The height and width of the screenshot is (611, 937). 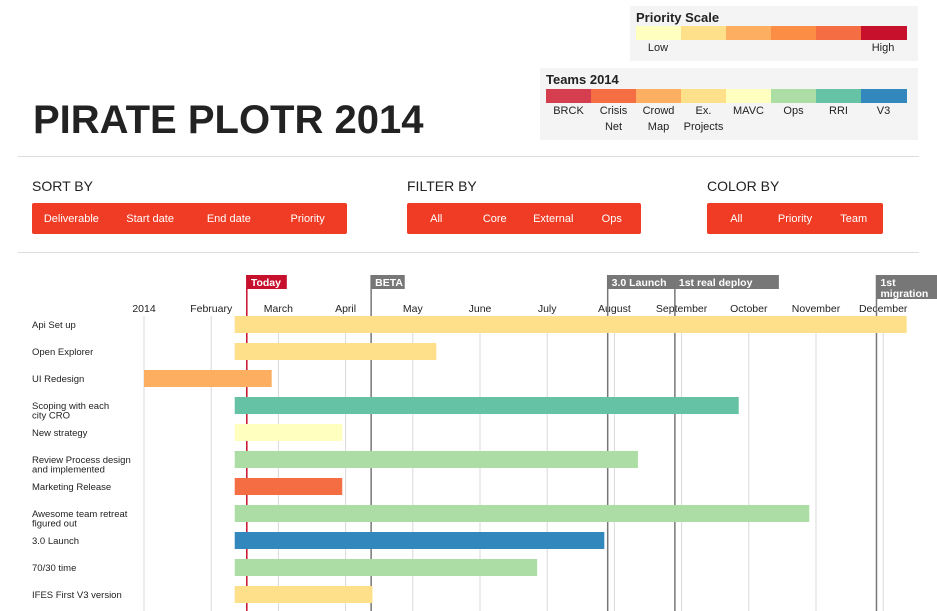 I want to click on priority-low-label: Low, so click(x=658, y=48).